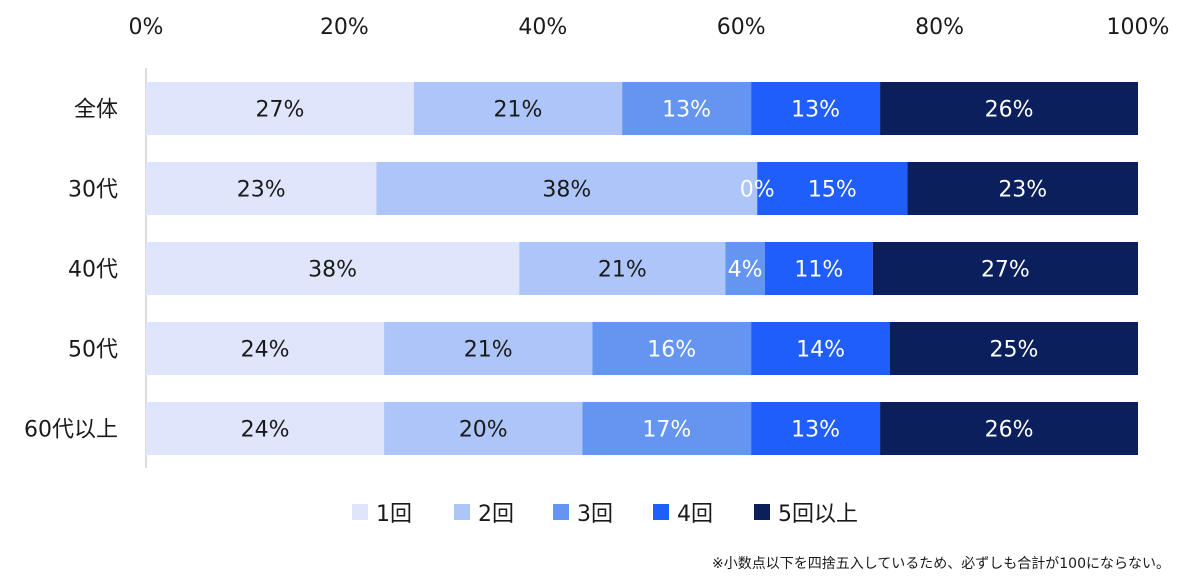  I want to click on bar-value-label: 16%, so click(671, 350).